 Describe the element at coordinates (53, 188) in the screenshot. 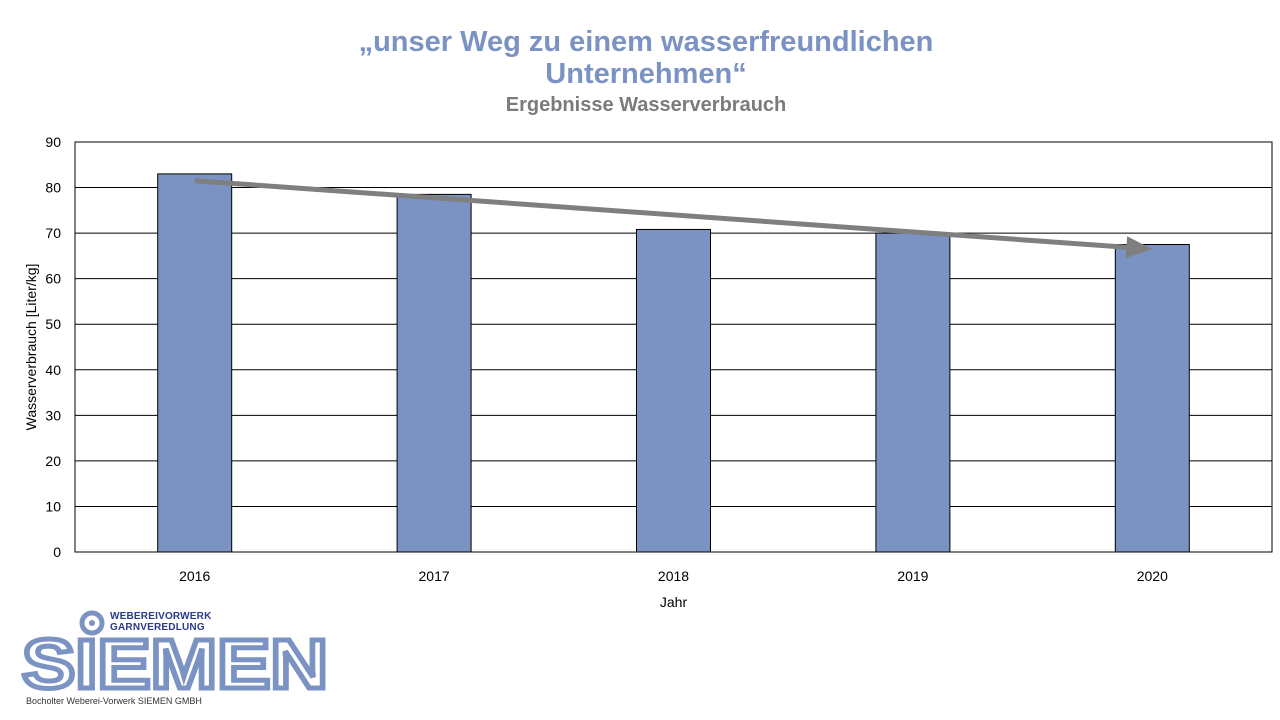

I see `y-tick-label: 80` at that location.